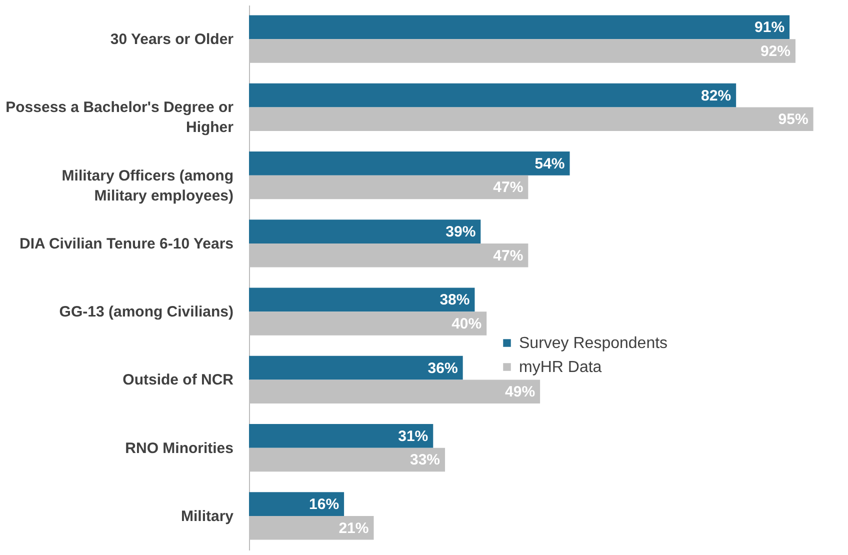 This screenshot has width=848, height=555. What do you see at coordinates (148, 185) in the screenshot?
I see `y-tick-label: Military Officers (among Military employees)` at bounding box center [148, 185].